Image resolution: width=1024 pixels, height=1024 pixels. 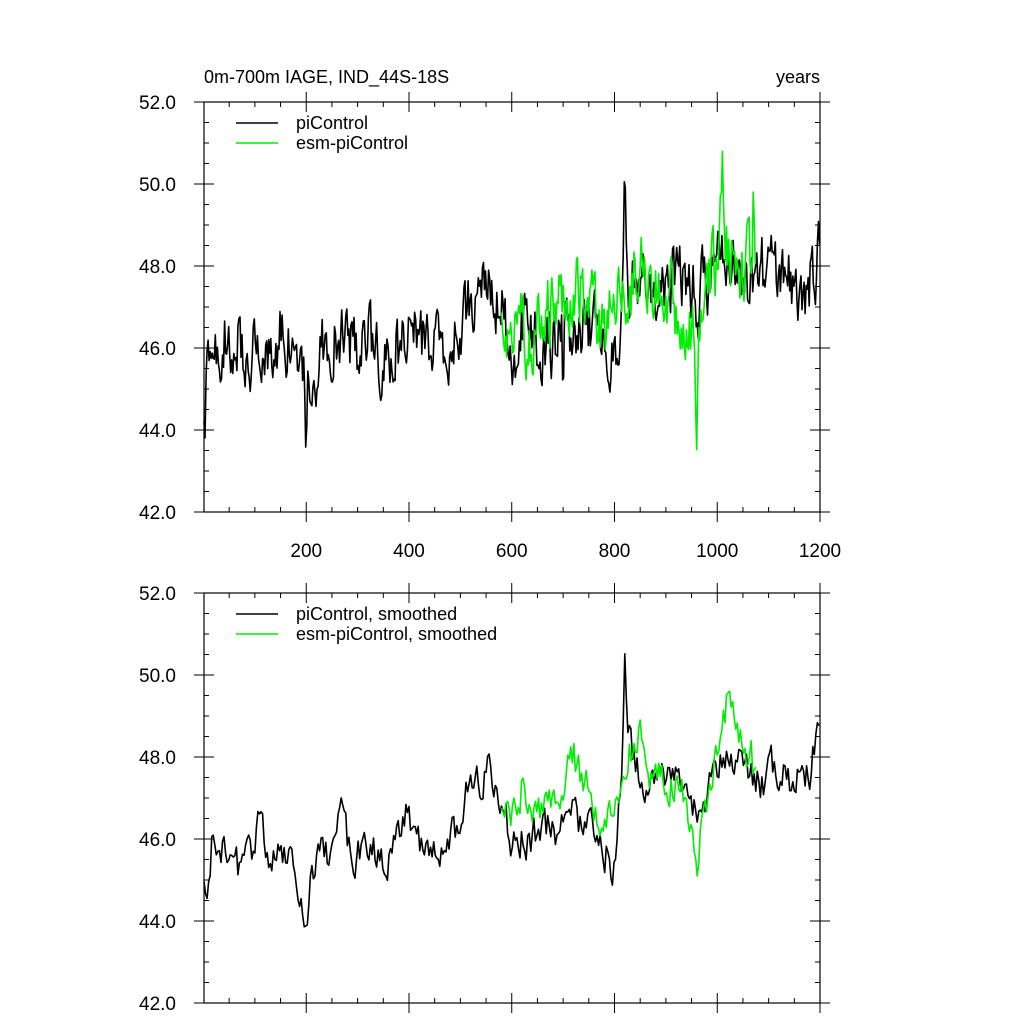 I want to click on units-label: years, so click(x=798, y=77).